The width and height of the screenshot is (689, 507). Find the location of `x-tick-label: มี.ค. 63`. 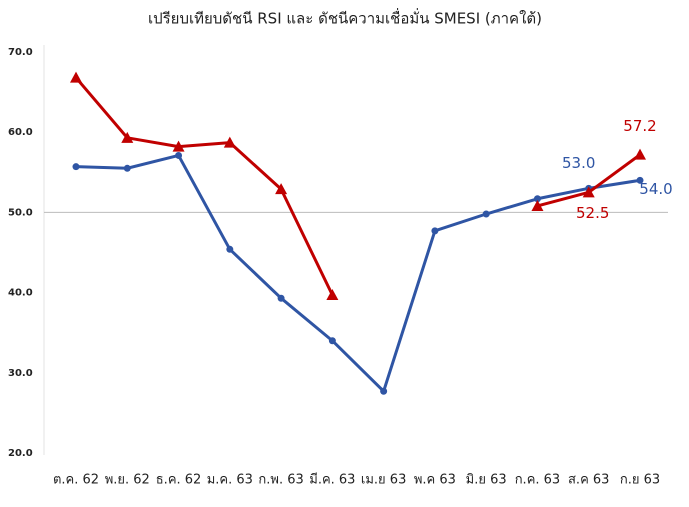

x-tick-label: มี.ค. 63 is located at coordinates (332, 480).